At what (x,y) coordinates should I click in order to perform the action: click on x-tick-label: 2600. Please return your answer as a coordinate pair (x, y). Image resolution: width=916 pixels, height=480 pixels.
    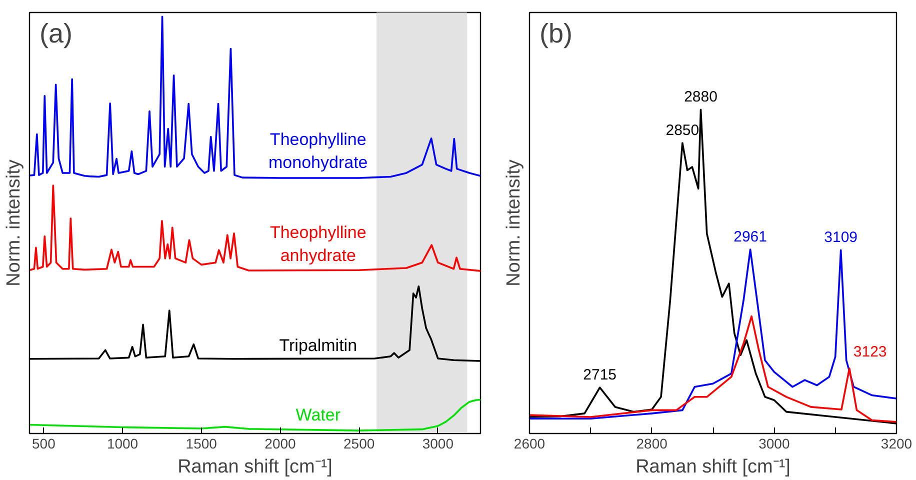
    Looking at the image, I should click on (530, 444).